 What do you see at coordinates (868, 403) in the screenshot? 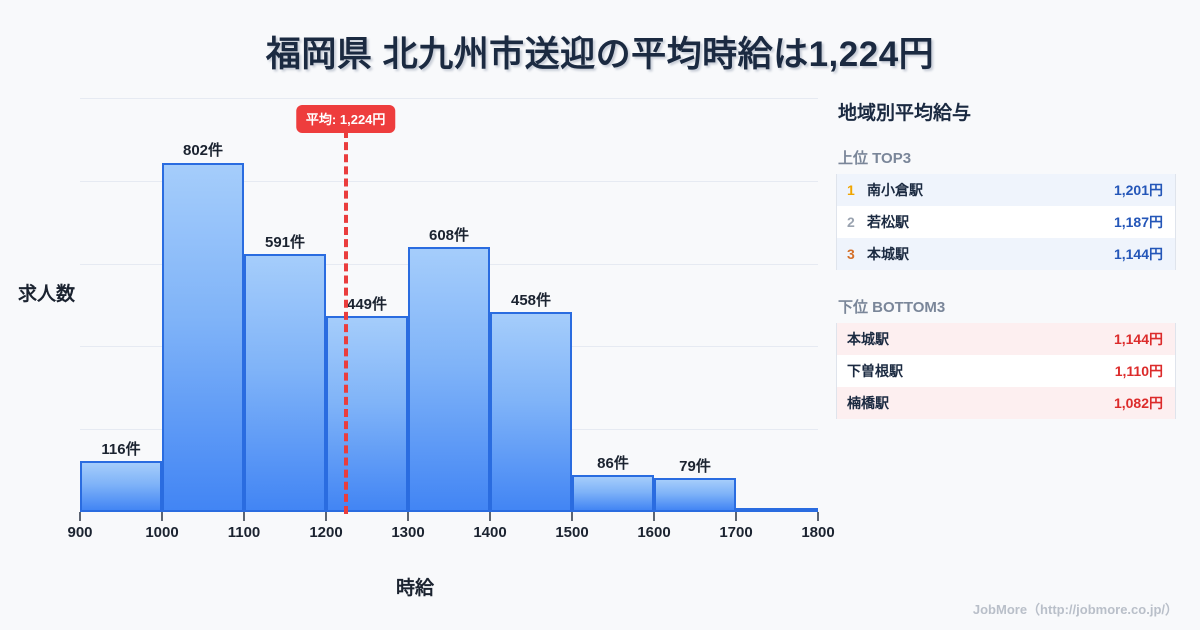
I see `station-name: 楠橋駅` at bounding box center [868, 403].